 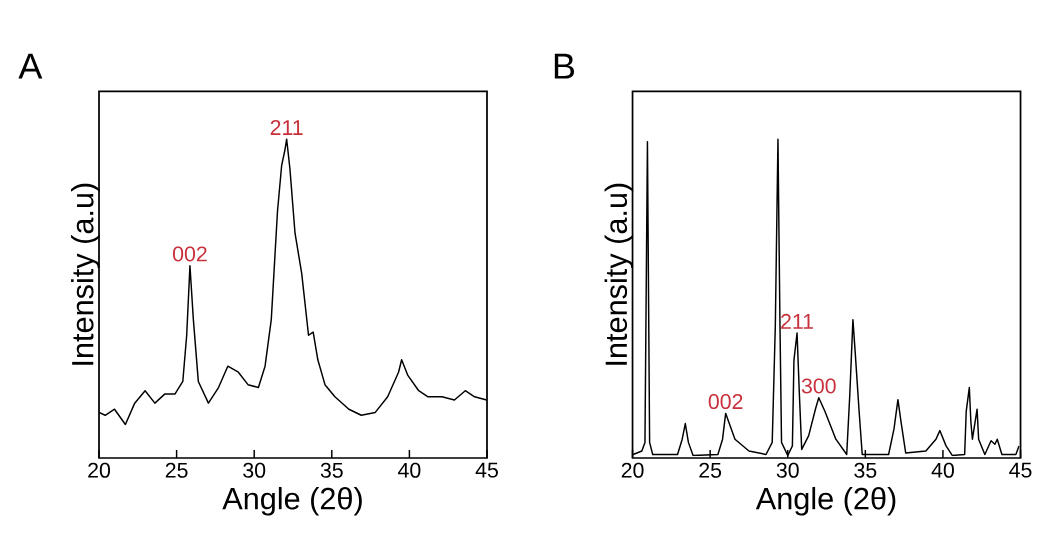 What do you see at coordinates (30, 66) in the screenshot?
I see `chart-title: A` at bounding box center [30, 66].